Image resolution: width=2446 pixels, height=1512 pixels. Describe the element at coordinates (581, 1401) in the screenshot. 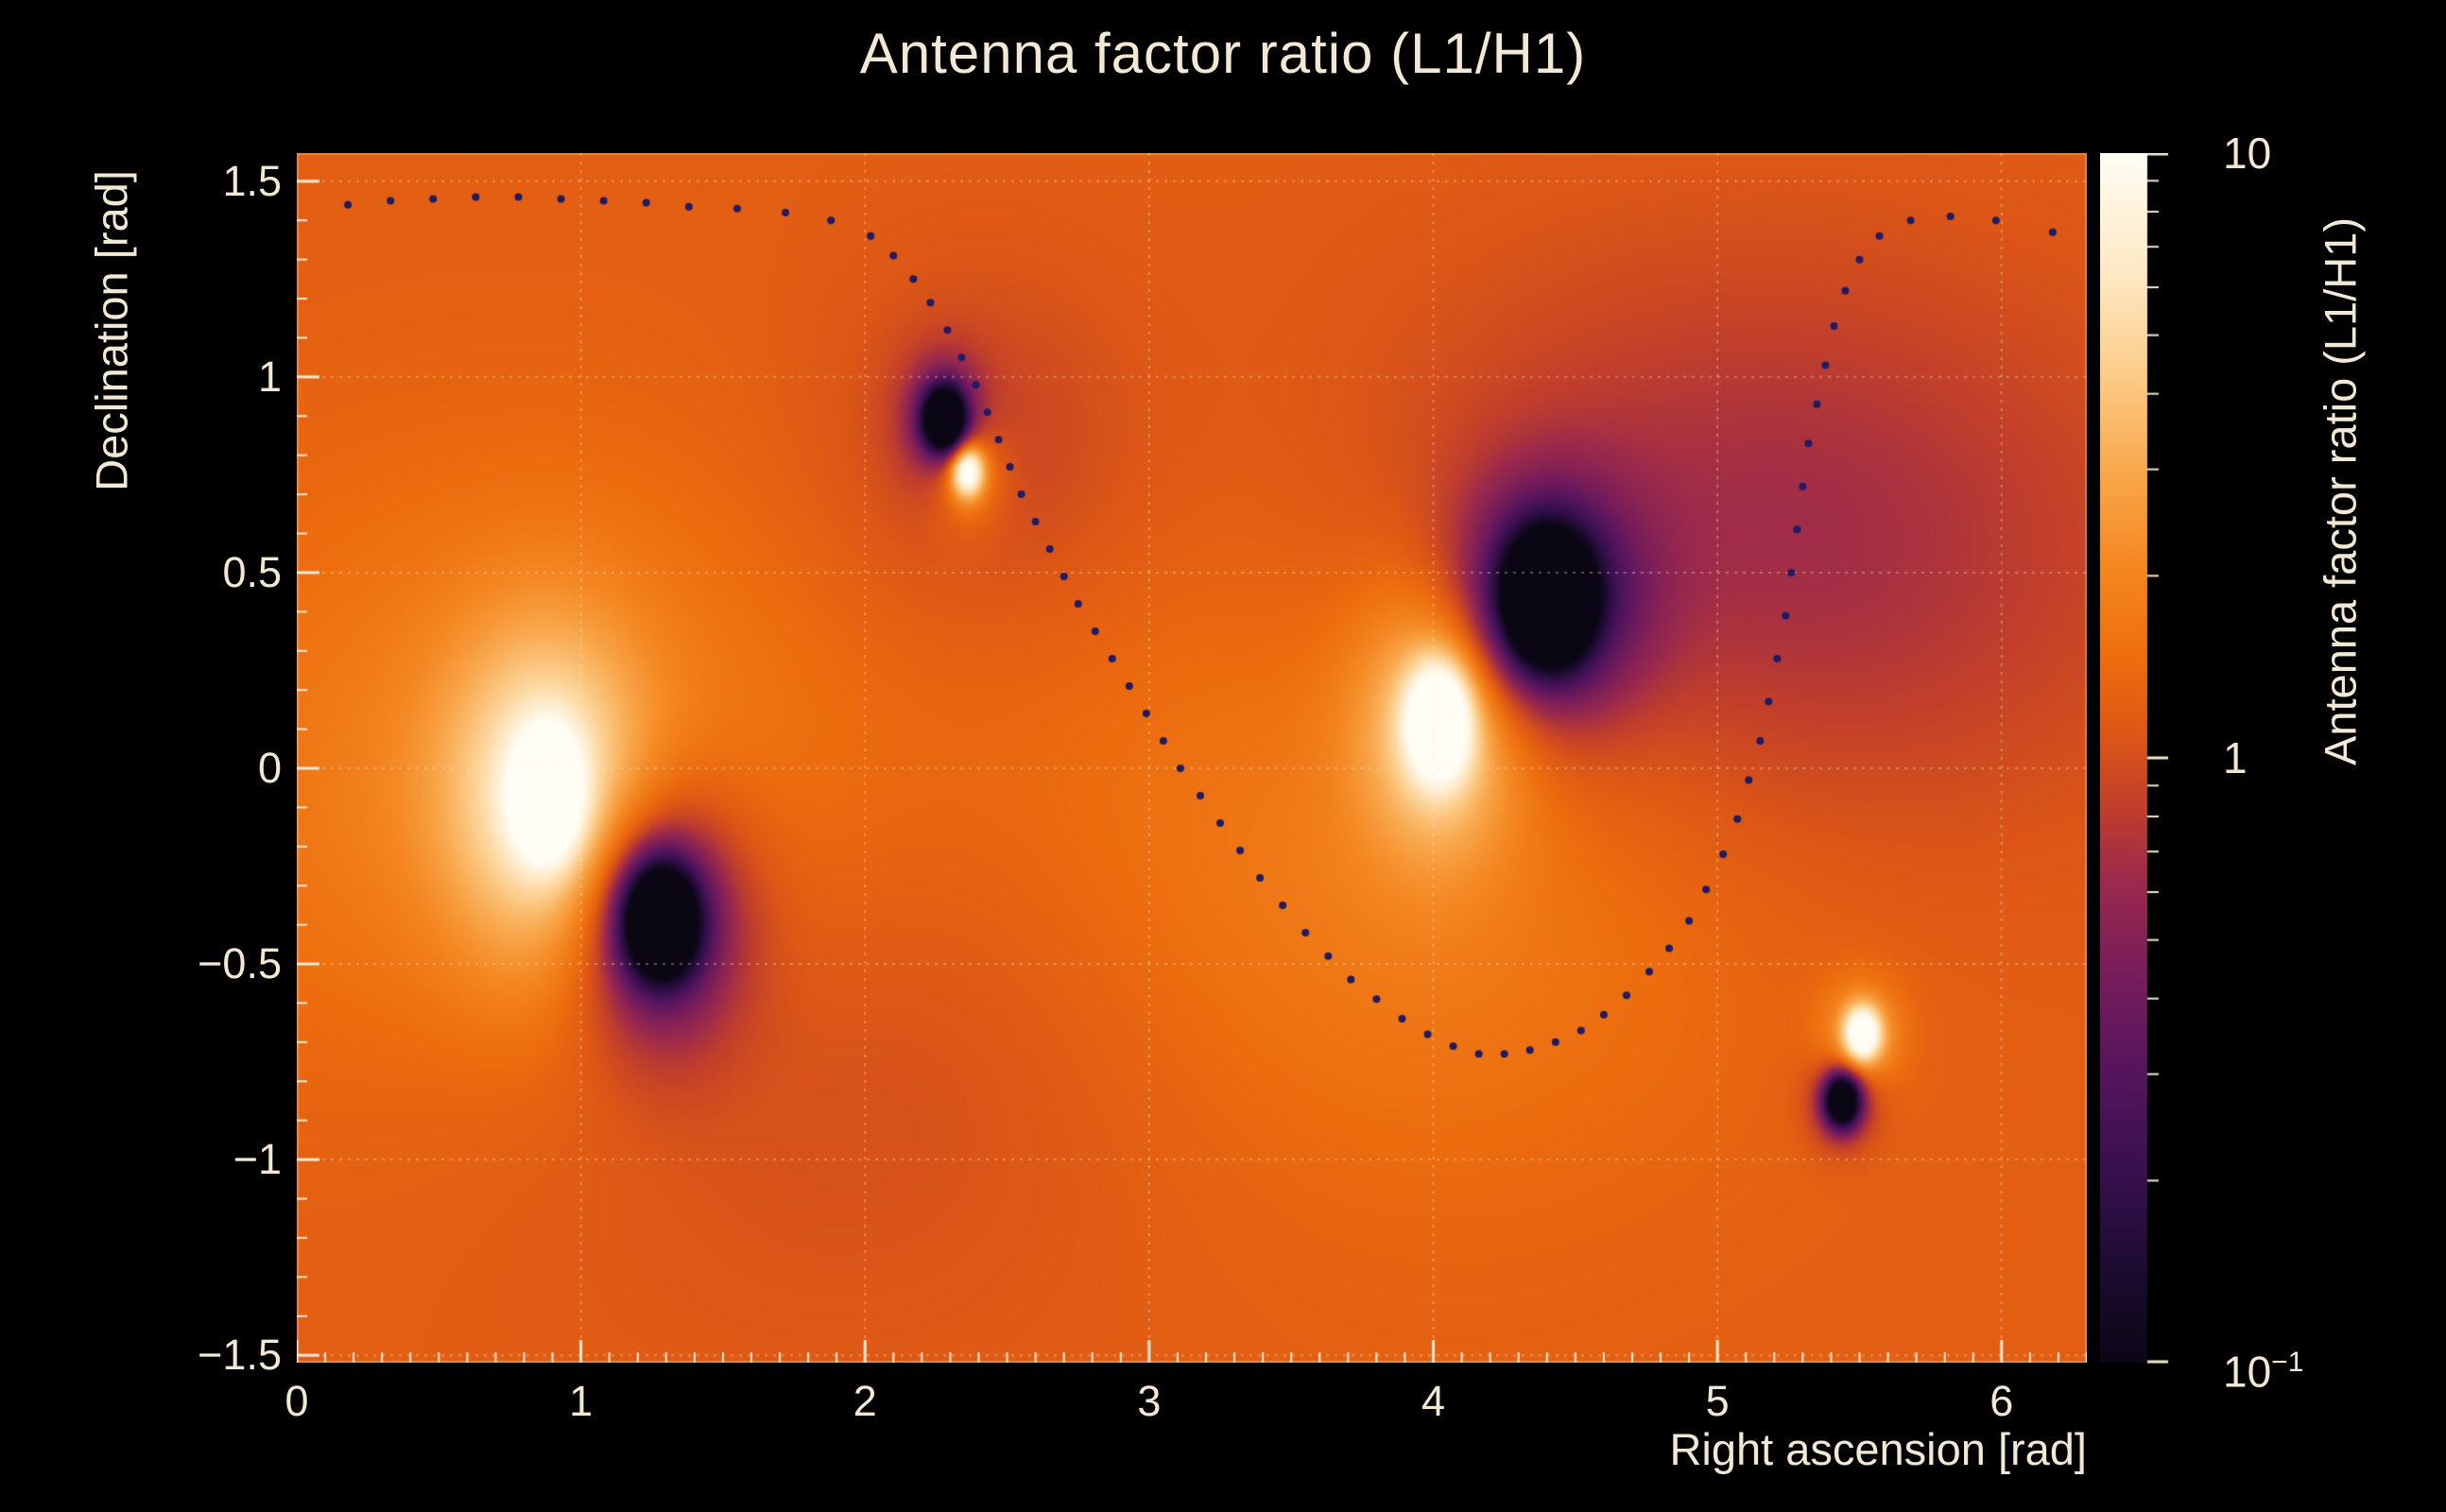

I see `x-tick-label: 1` at that location.